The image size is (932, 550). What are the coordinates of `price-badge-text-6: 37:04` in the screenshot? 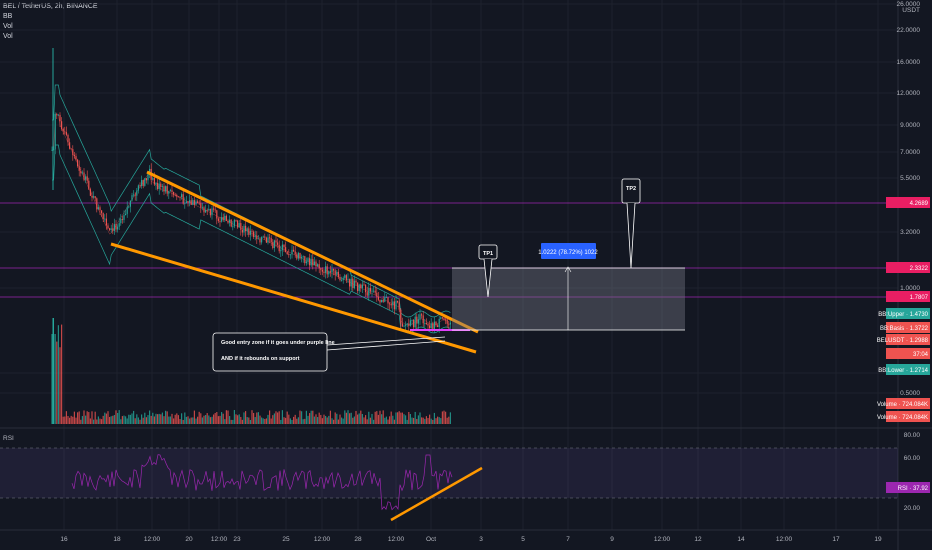 It's located at (921, 355).